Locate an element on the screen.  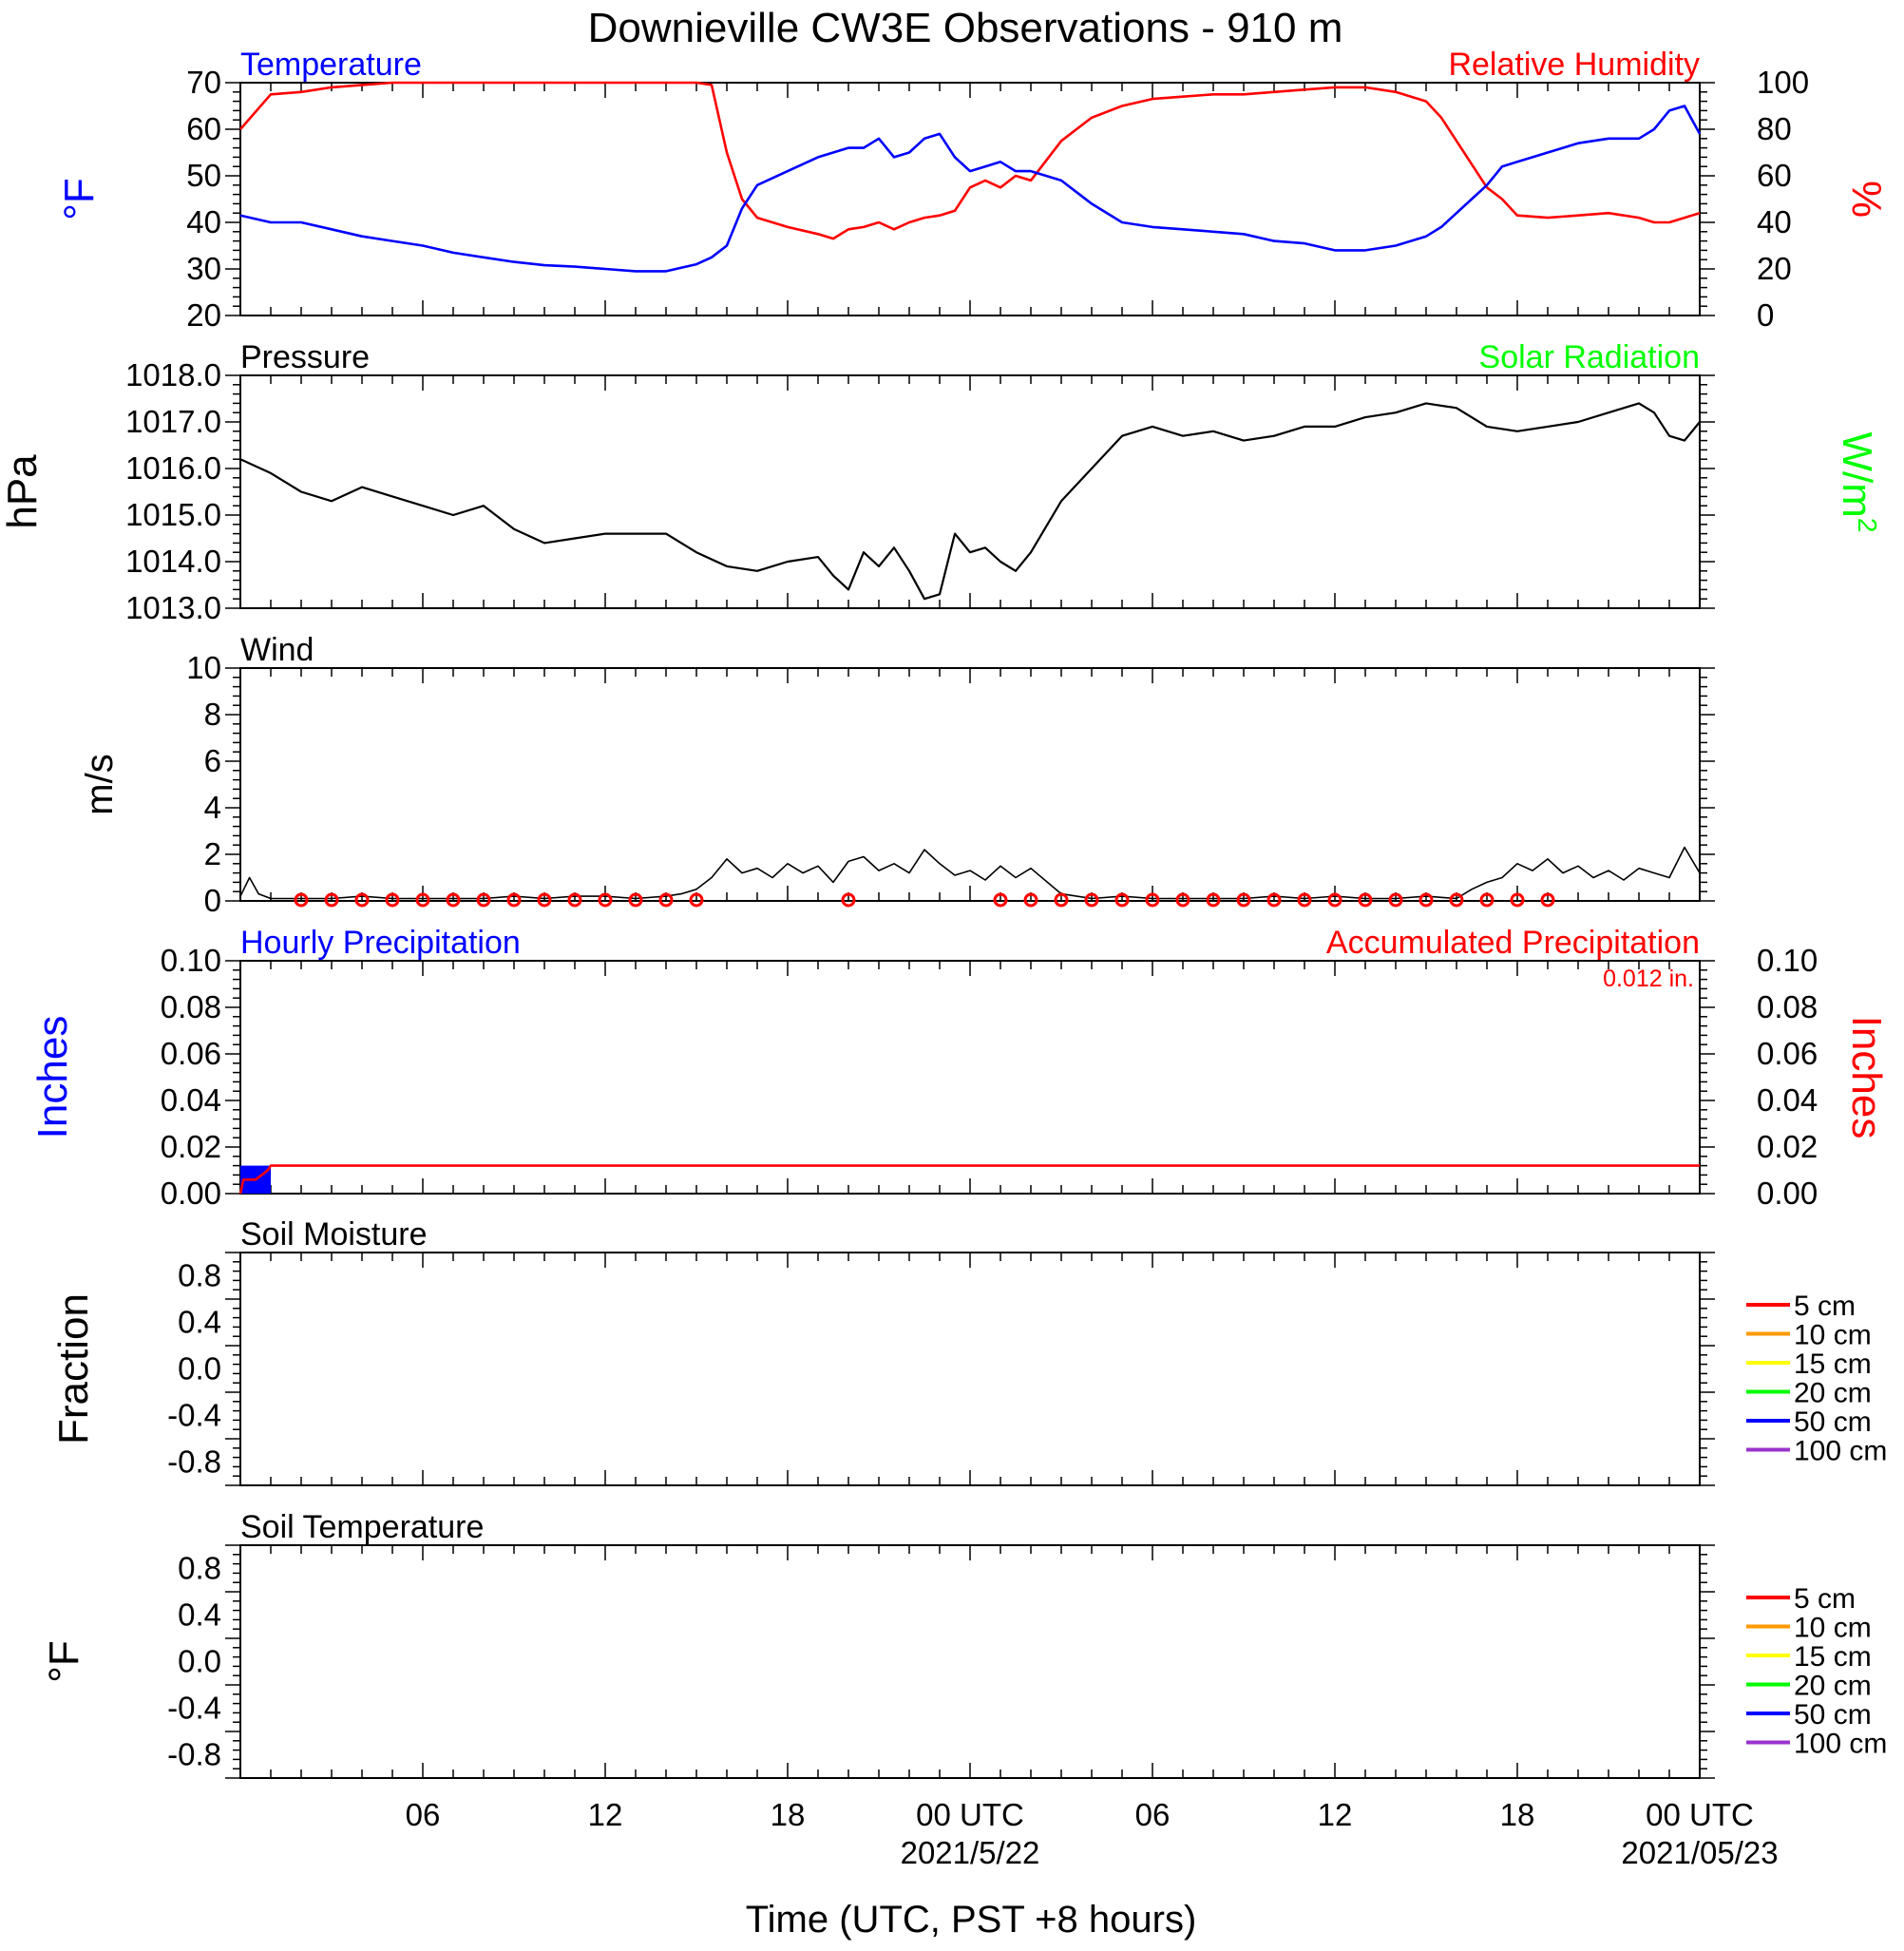
humidity-tick-label: 80 is located at coordinates (1775, 128).